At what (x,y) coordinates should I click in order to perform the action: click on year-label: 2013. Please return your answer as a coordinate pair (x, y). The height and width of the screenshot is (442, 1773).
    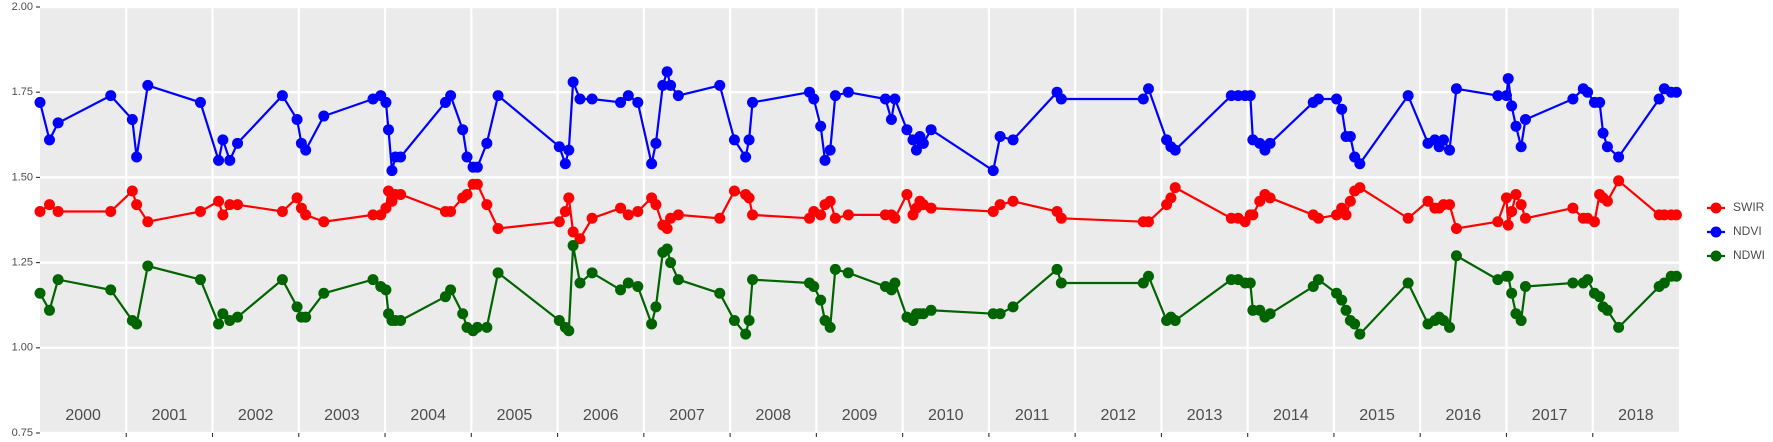
    Looking at the image, I should click on (1205, 415).